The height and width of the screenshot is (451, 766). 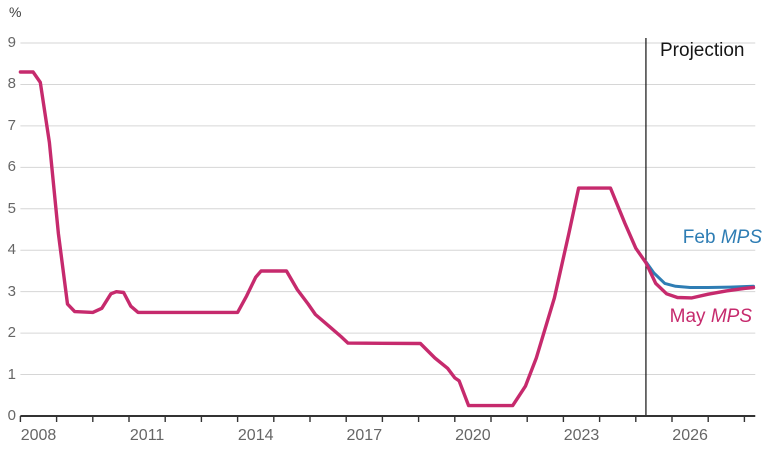 I want to click on series-label-feb-mps: Feb MPS, so click(x=722, y=238).